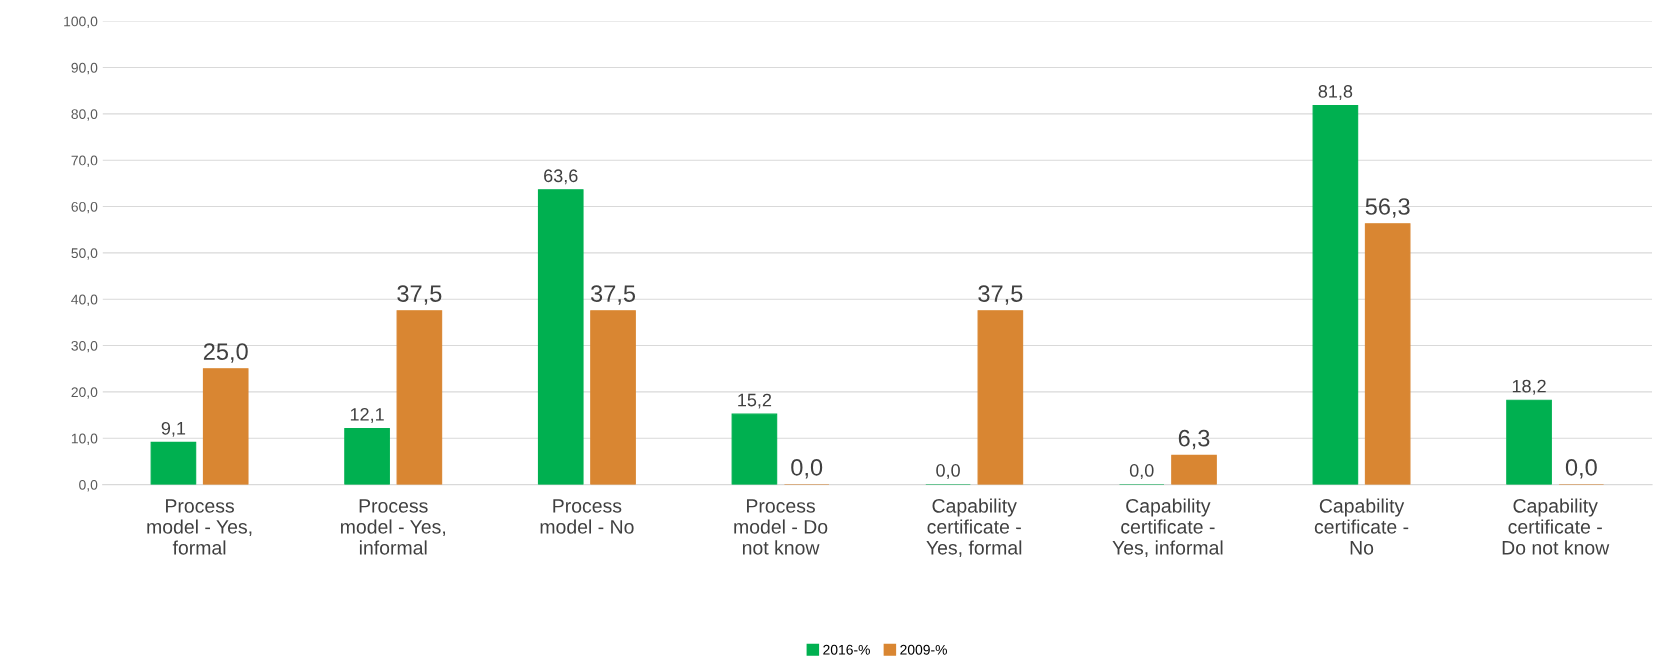 The height and width of the screenshot is (662, 1657). Describe the element at coordinates (923, 649) in the screenshot. I see `legend-label: 2009-%` at that location.